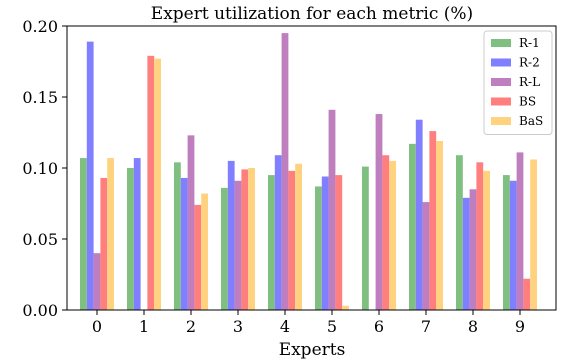 The width and height of the screenshot is (568, 363). I want to click on x-tick-label: 5, so click(332, 326).